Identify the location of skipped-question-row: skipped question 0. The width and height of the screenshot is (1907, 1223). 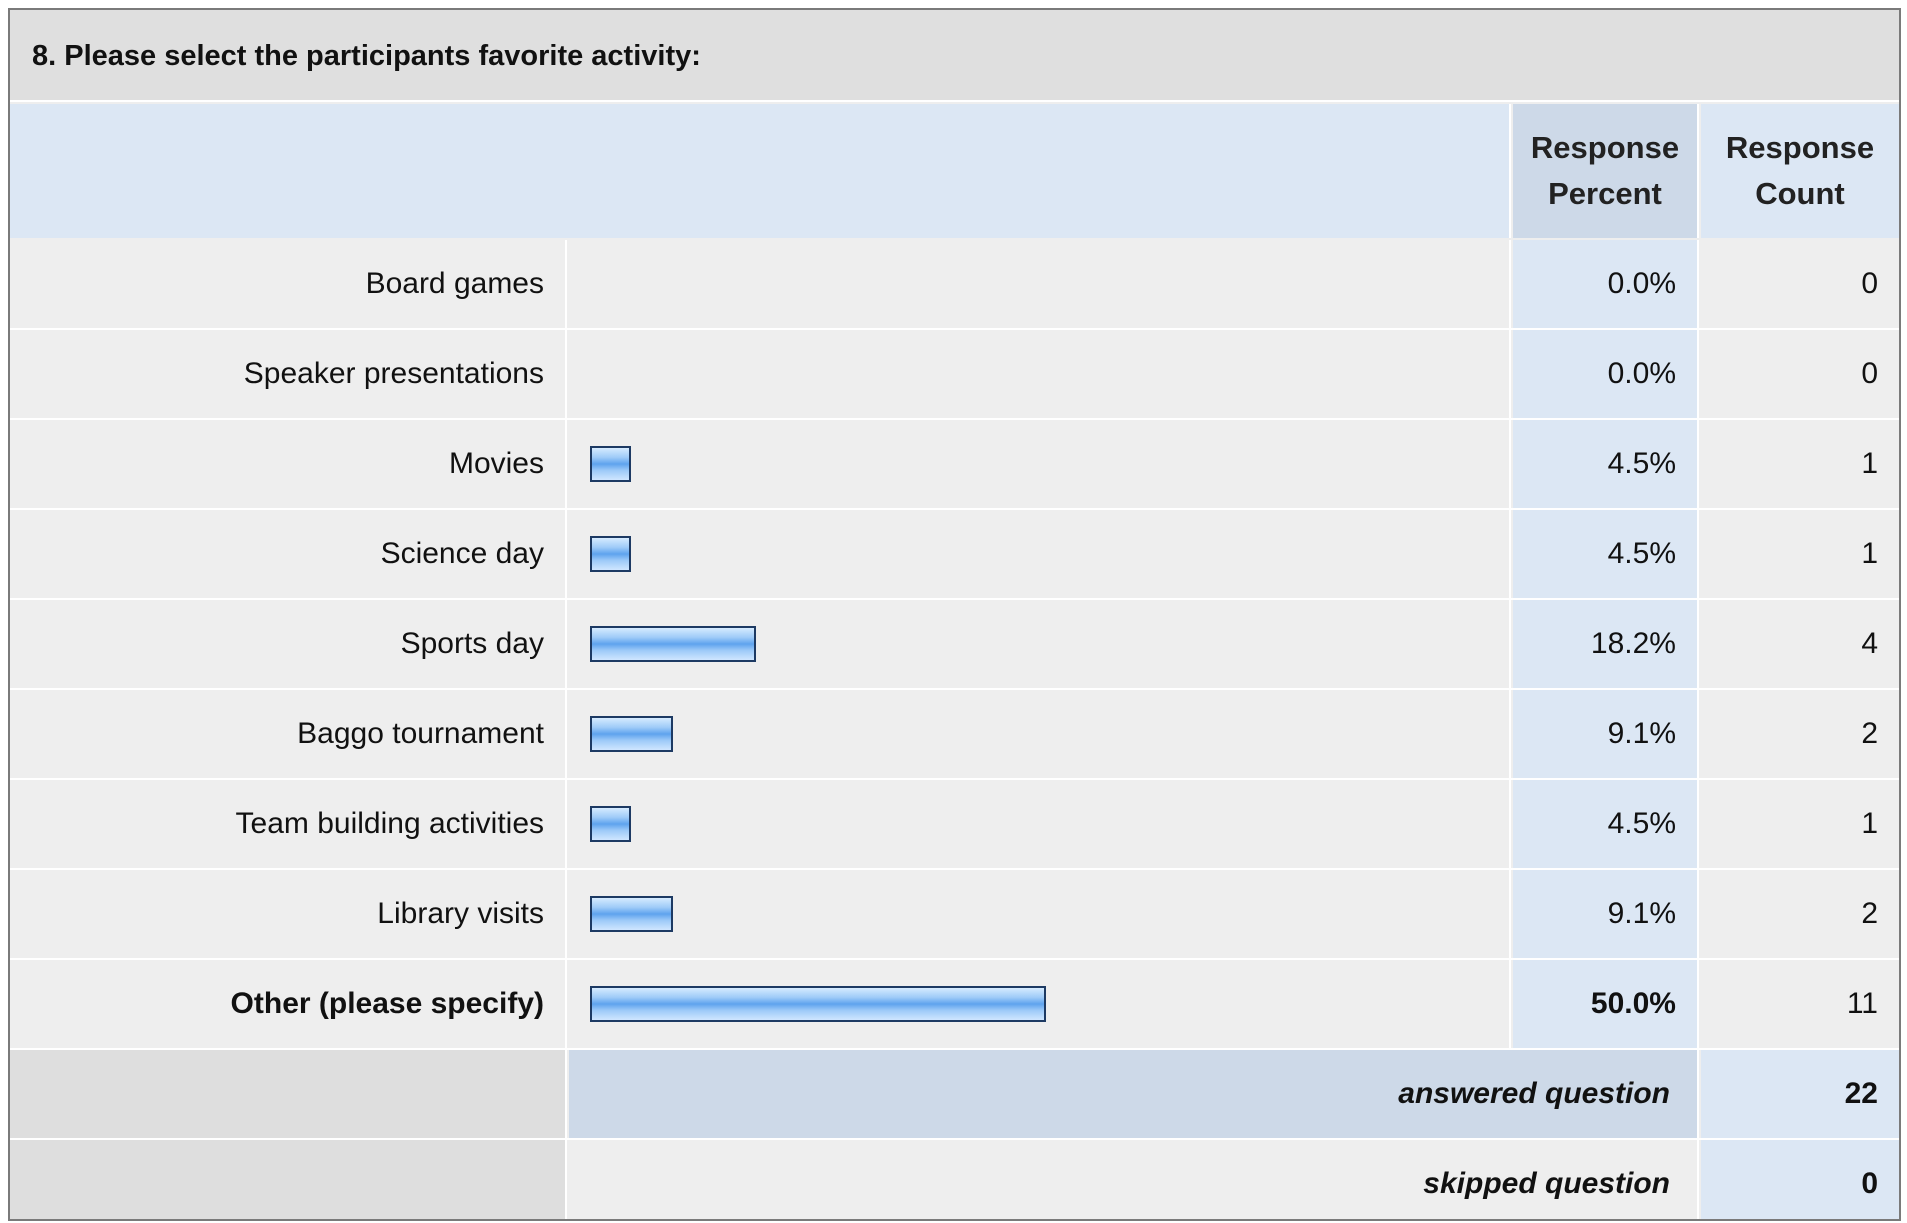
(954, 1179).